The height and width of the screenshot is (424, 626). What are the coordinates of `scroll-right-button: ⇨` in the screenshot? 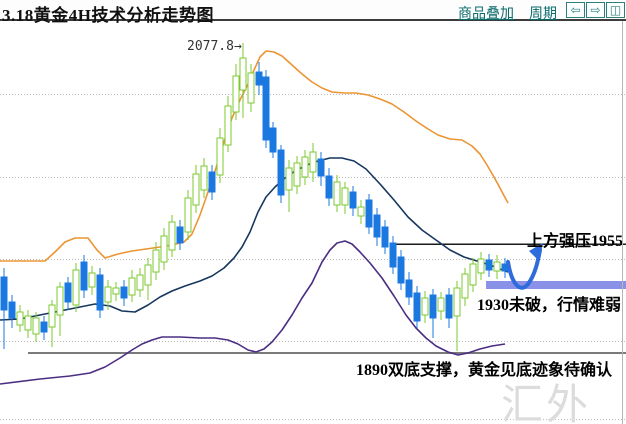 It's located at (595, 10).